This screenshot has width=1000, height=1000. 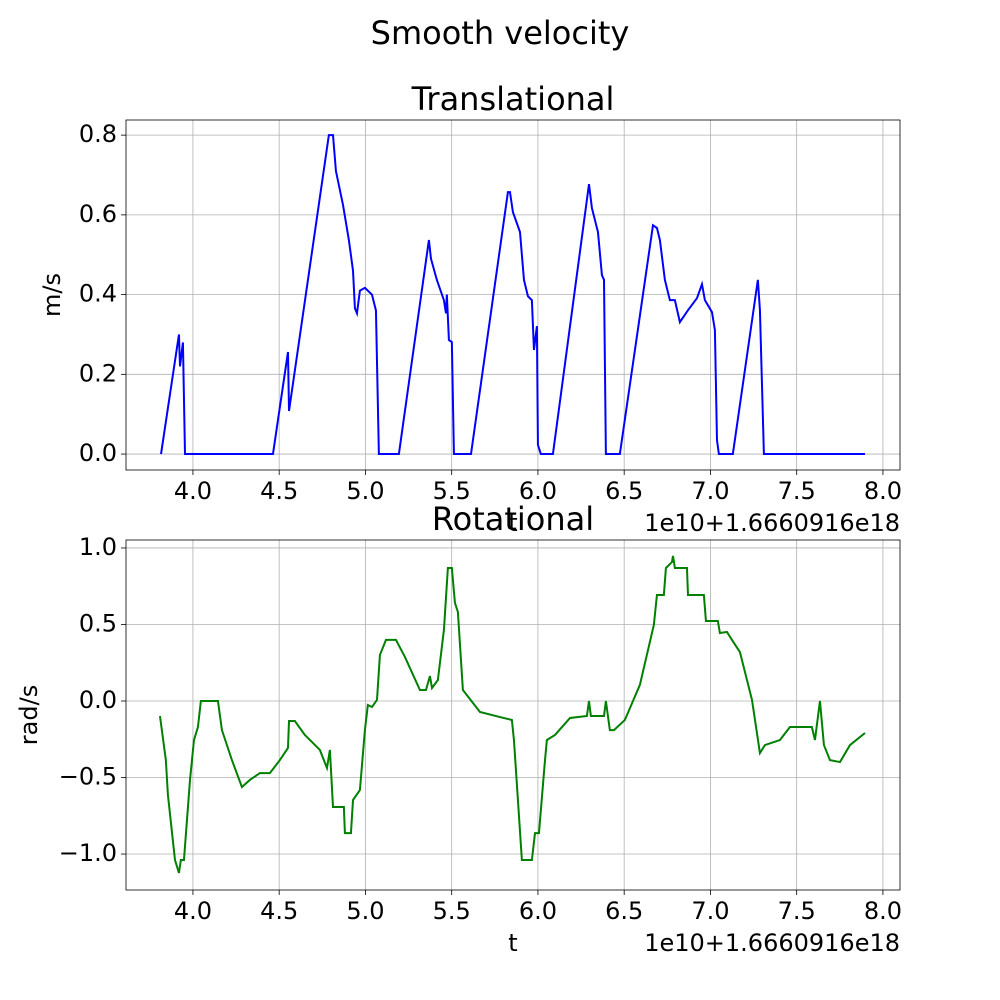 I want to click on y-axis-label: rad/s, so click(x=29, y=715).